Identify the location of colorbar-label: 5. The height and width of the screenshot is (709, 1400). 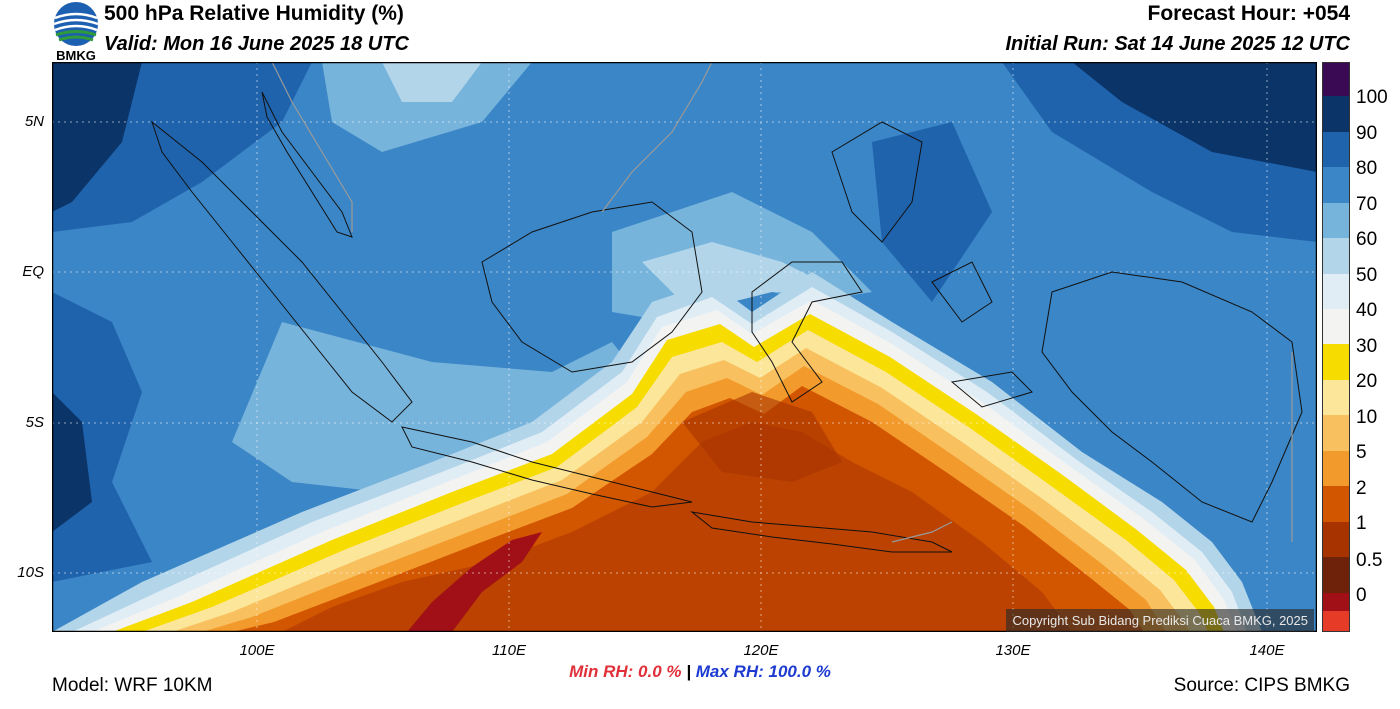
(1361, 452).